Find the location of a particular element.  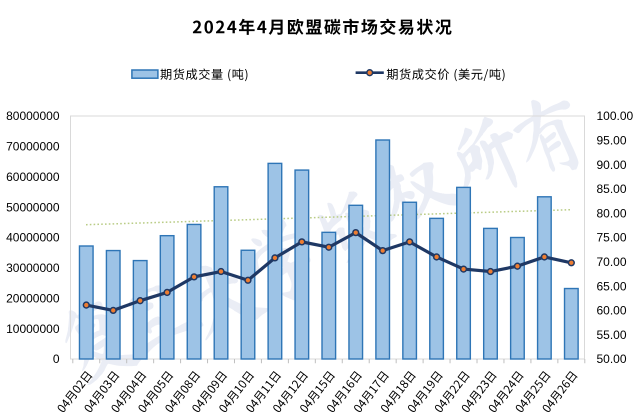

svg-text: 60.00 is located at coordinates (612, 311).